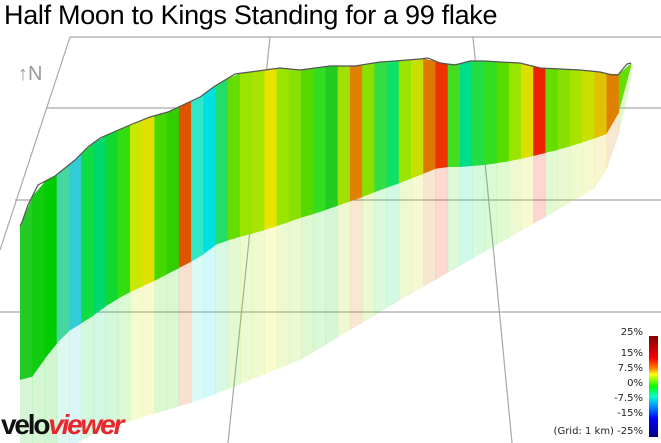 The height and width of the screenshot is (443, 661). I want to click on legend-label: (Grid: 1 km) -25%, so click(598, 431).